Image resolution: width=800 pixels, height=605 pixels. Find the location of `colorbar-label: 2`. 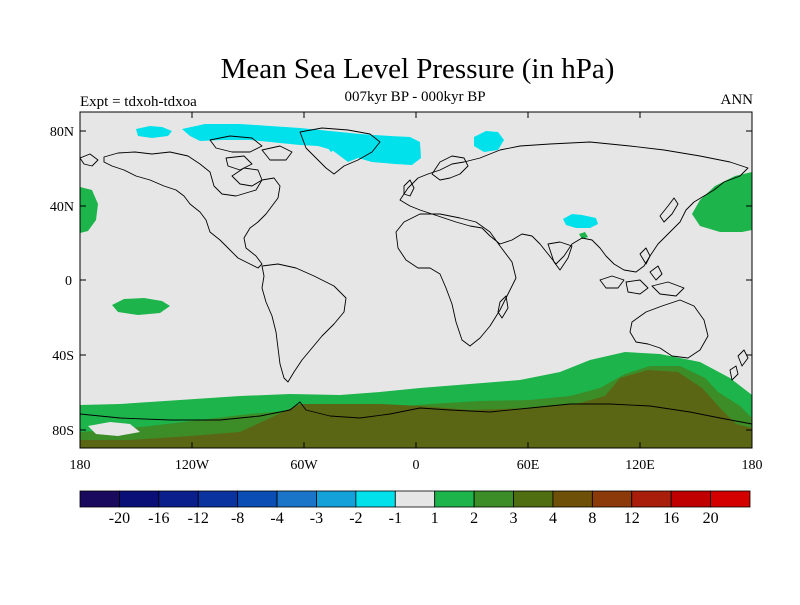

colorbar-label: 2 is located at coordinates (474, 518).